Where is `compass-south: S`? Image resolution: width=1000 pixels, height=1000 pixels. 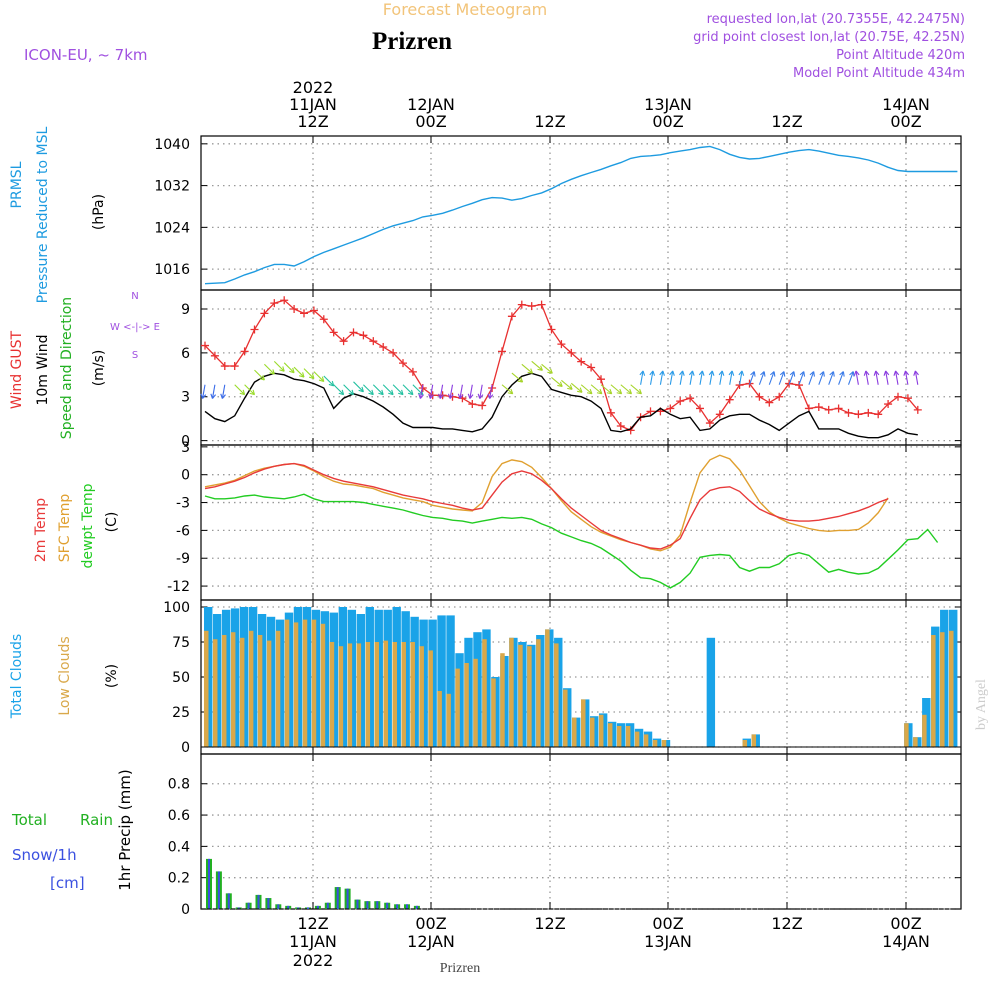 compass-south: S is located at coordinates (135, 355).